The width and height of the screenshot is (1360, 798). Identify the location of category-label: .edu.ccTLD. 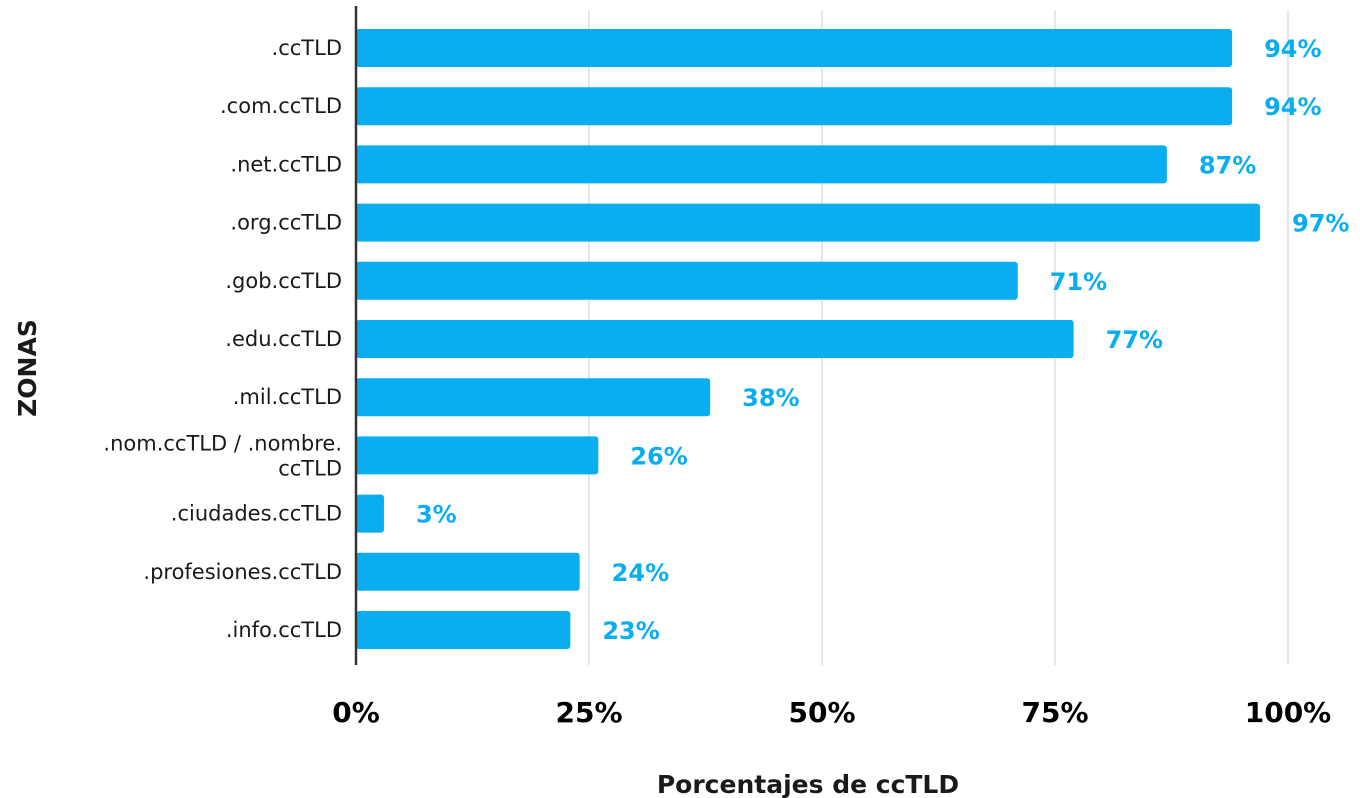
(283, 339).